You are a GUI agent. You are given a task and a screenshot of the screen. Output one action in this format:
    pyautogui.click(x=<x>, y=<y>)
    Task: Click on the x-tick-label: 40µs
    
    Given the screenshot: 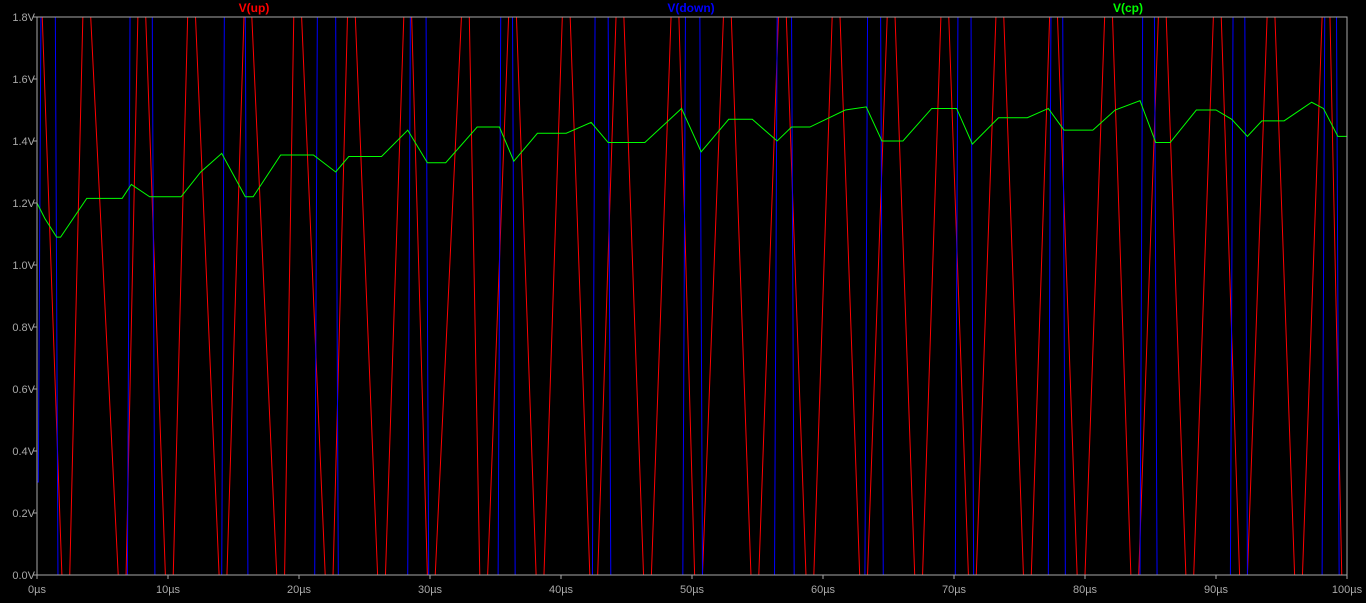 What is the action you would take?
    pyautogui.click(x=561, y=590)
    